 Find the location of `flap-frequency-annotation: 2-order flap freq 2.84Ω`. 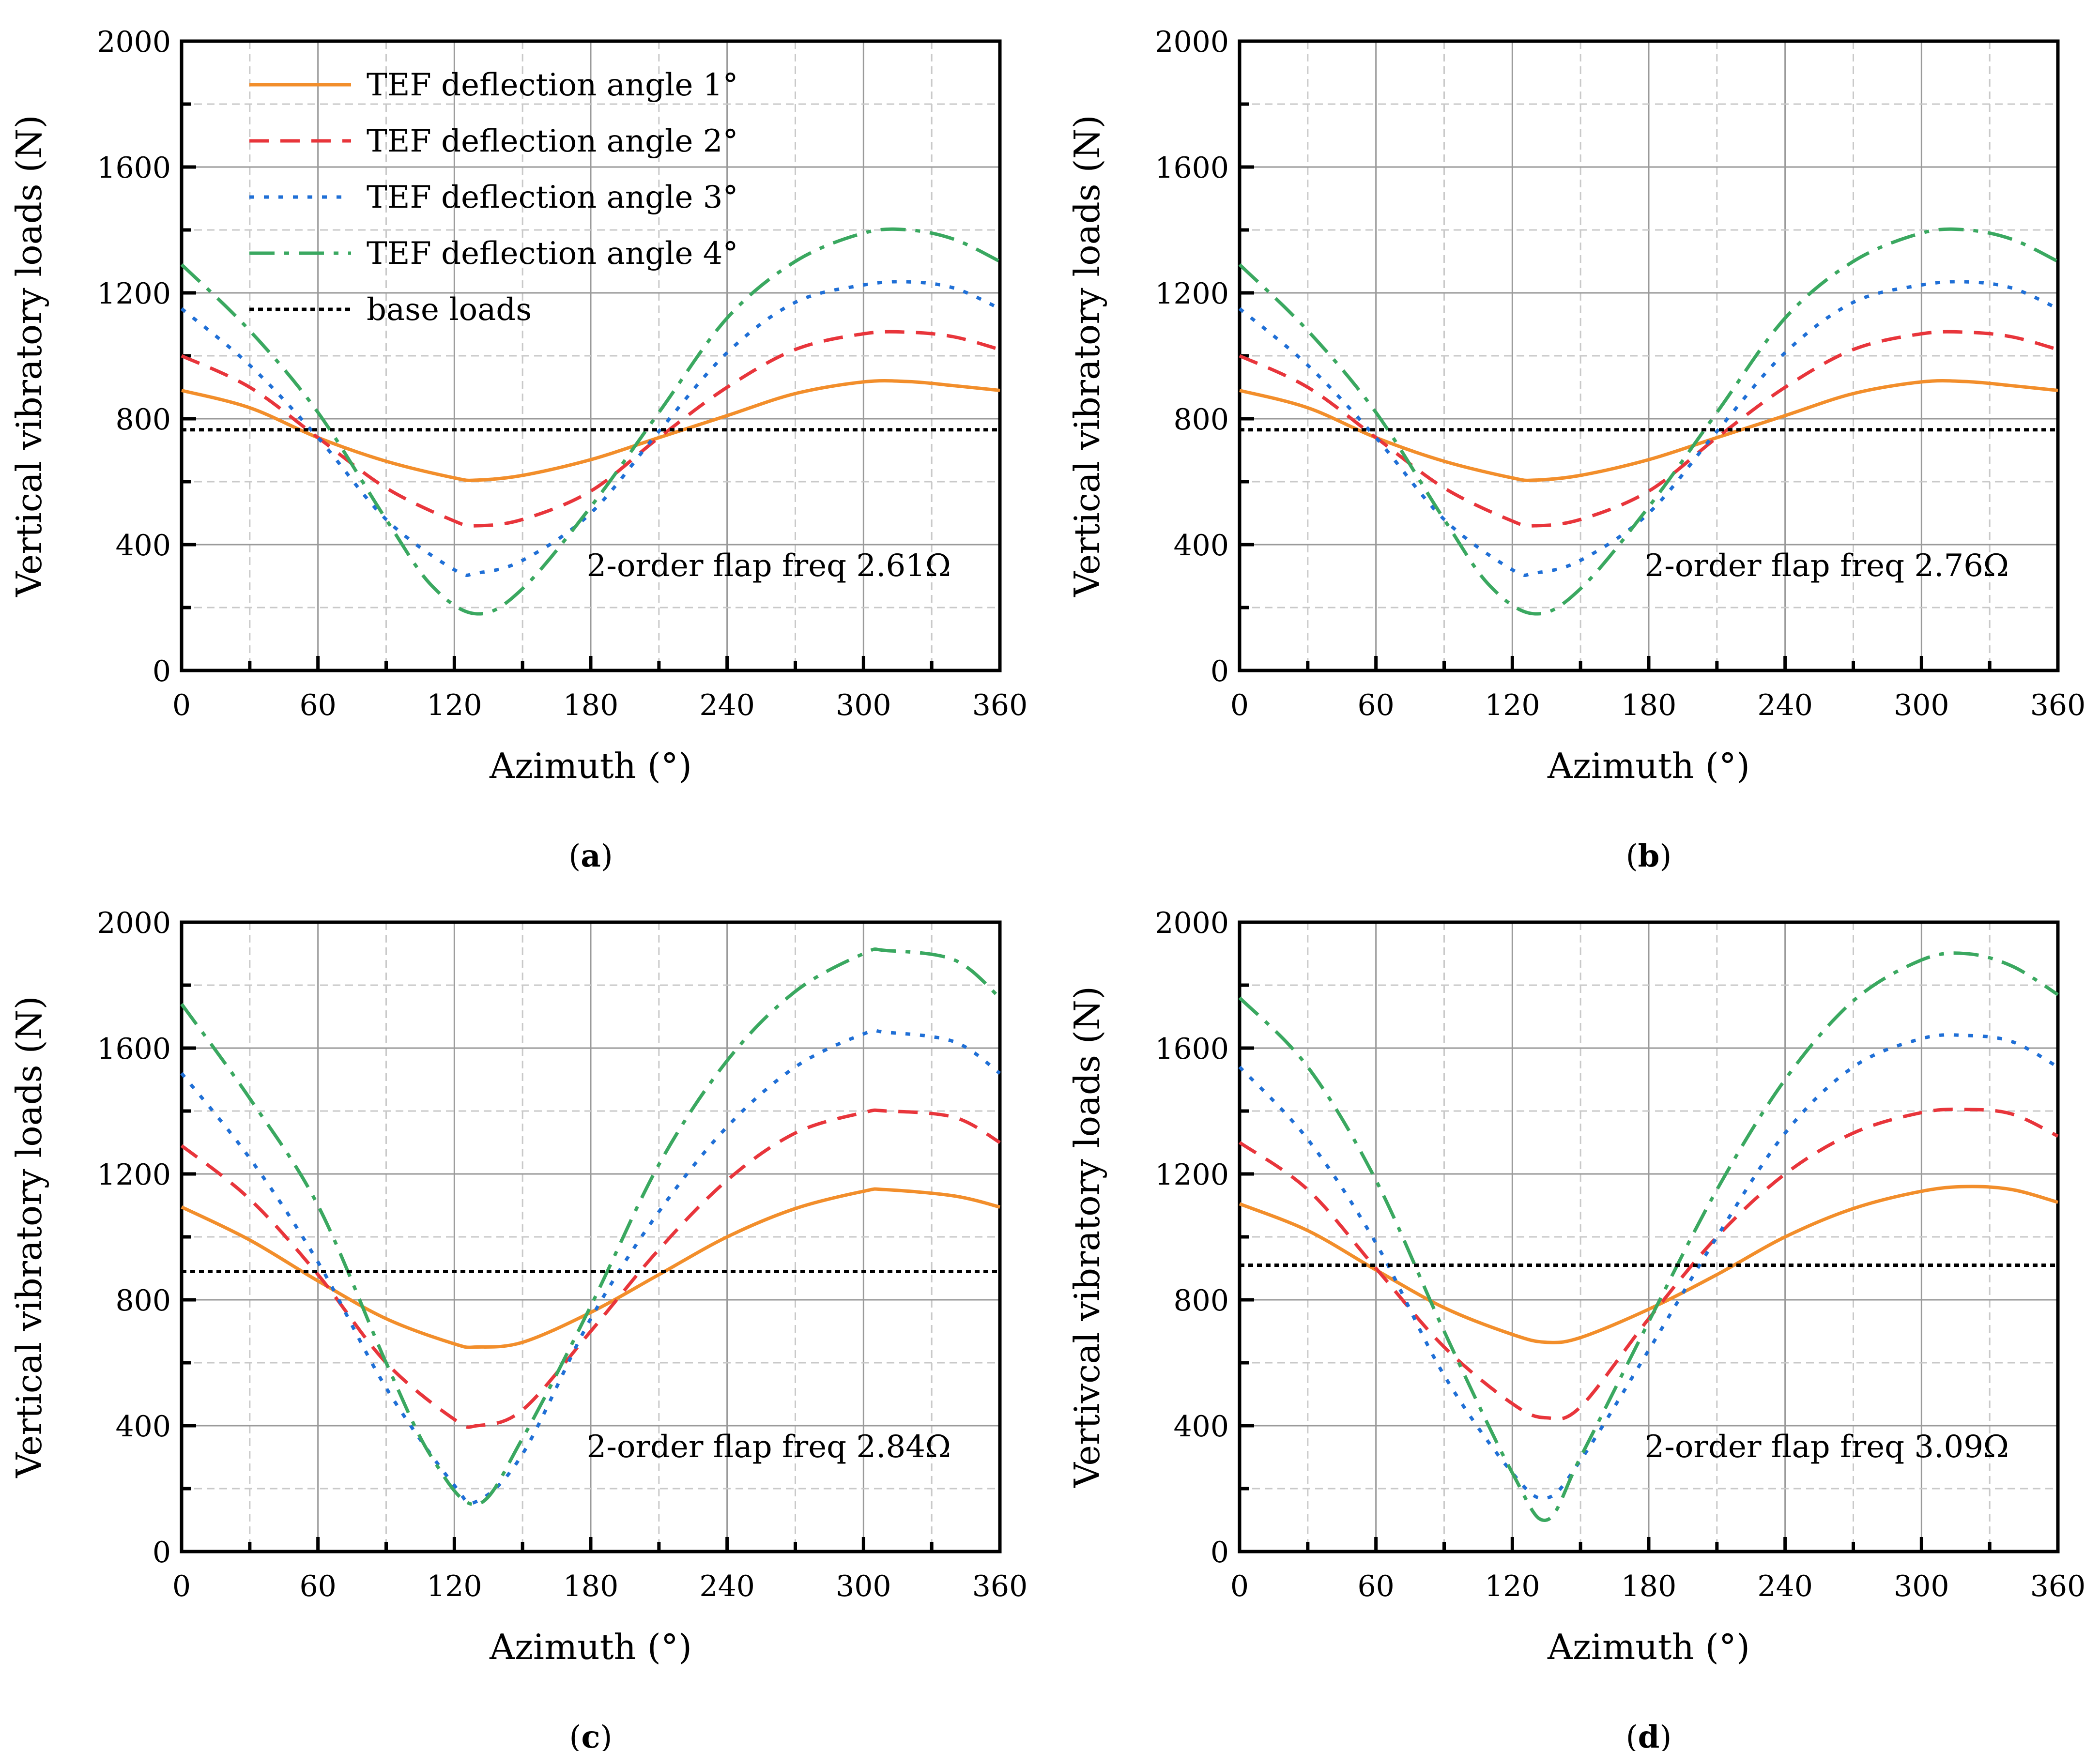

flap-frequency-annotation: 2-order flap freq 2.84Ω is located at coordinates (769, 1447).